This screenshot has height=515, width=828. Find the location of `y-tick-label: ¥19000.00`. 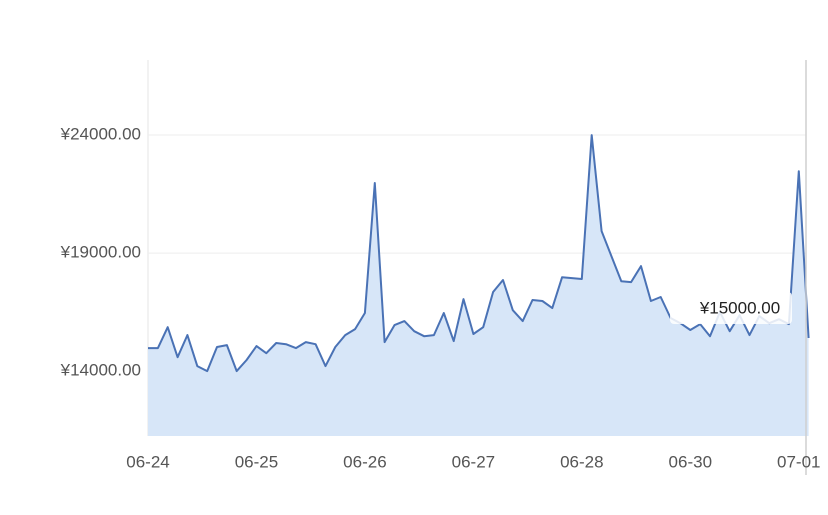

y-tick-label: ¥19000.00 is located at coordinates (100, 252).